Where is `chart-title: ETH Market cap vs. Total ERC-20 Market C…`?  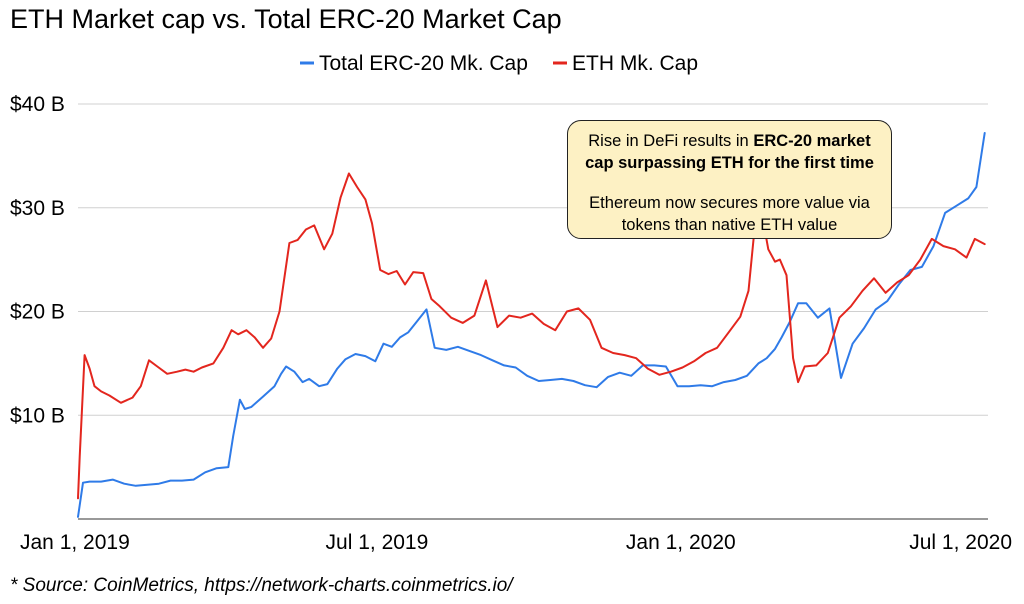
chart-title: ETH Market cap vs. Total ERC-20 Market C… is located at coordinates (286, 19).